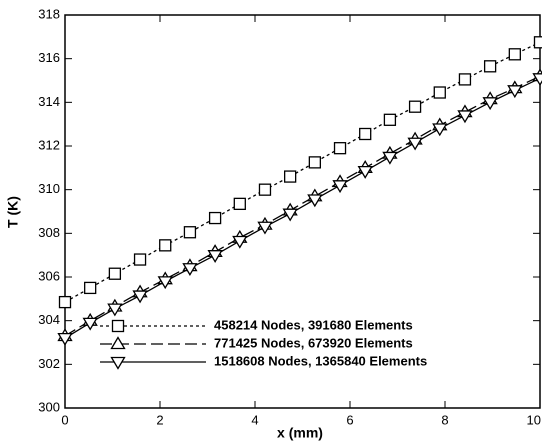  I want to click on x-tick-label: 8, so click(444, 419).